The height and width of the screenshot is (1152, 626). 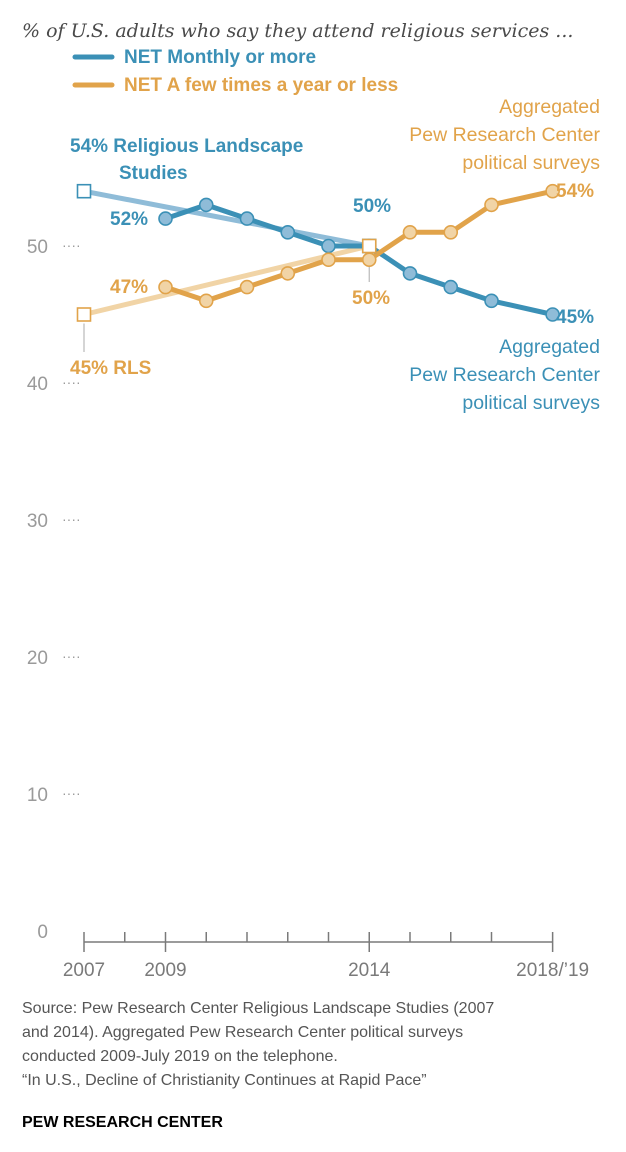 What do you see at coordinates (549, 347) in the screenshot?
I see `annotation-monthly-line-1: Aggregated` at bounding box center [549, 347].